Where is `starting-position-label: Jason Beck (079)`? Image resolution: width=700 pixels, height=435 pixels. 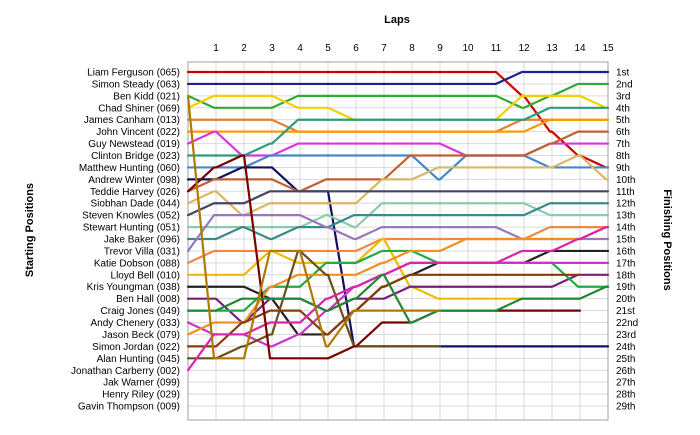
starting-position-label: Jason Beck (079) is located at coordinates (141, 335).